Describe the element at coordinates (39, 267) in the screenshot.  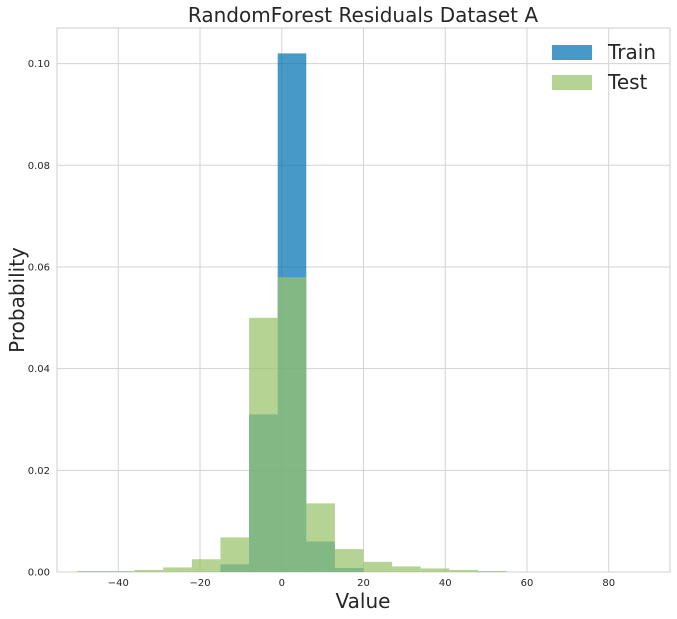
I see `y-tick-label: 0.06` at that location.